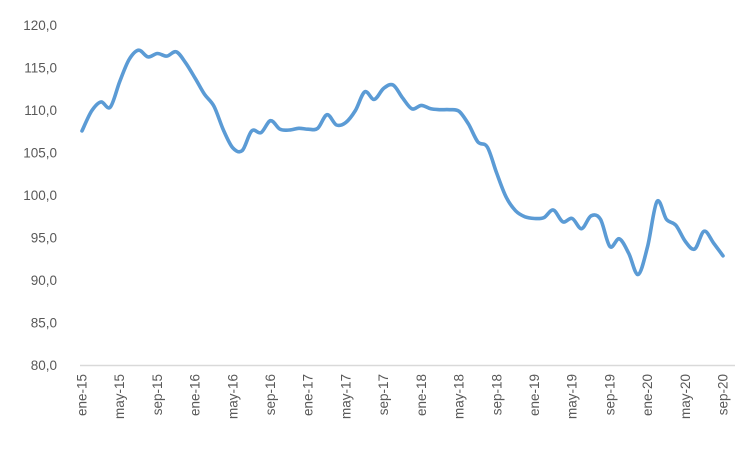 This screenshot has width=747, height=452. Describe the element at coordinates (685, 396) in the screenshot. I see `x-axis-tick-label: may-20` at that location.